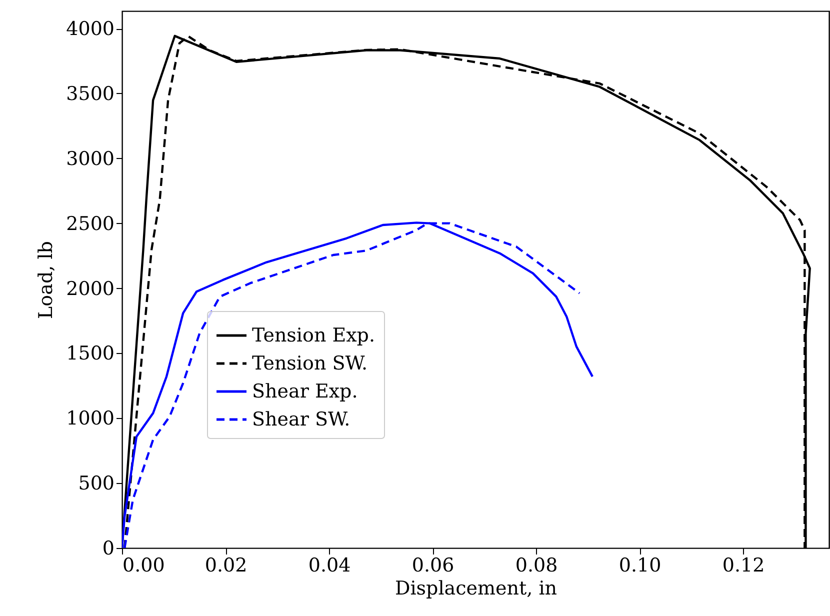 This screenshot has width=830, height=616. Describe the element at coordinates (329, 565) in the screenshot. I see `x-tick-label: 0.04` at that location.